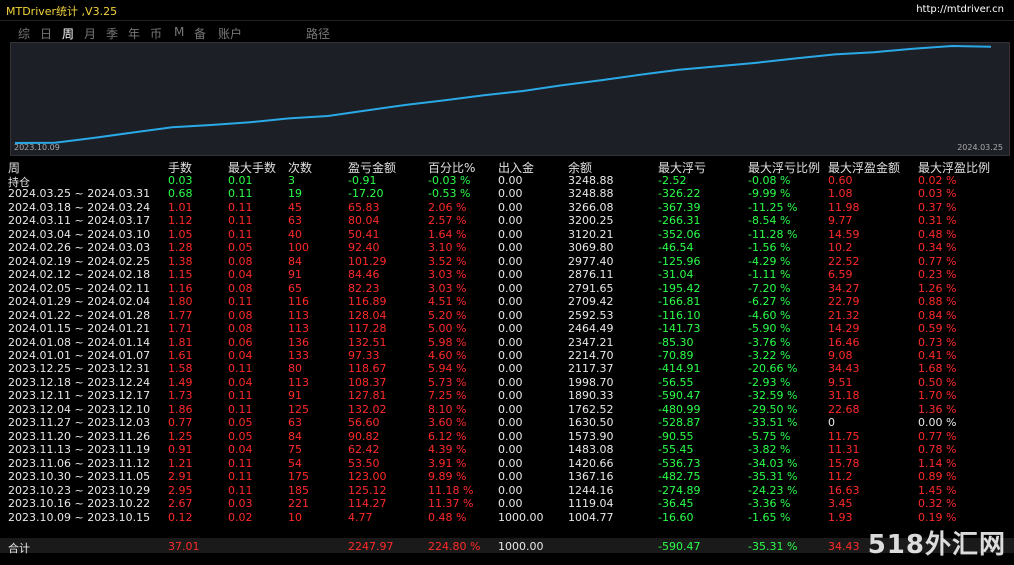  What do you see at coordinates (295, 234) in the screenshot?
I see `cell: 40` at bounding box center [295, 234].